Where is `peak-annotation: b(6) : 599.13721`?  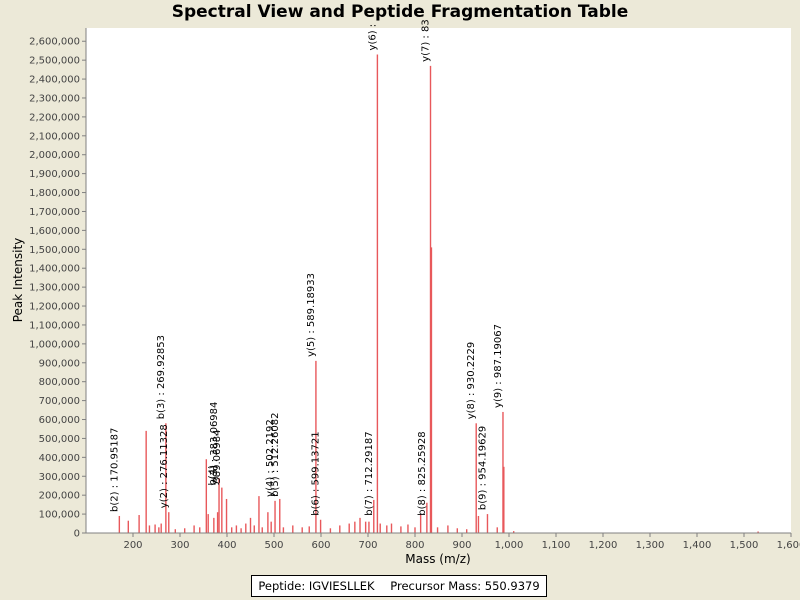 peak-annotation: b(6) : 599.13721 is located at coordinates (316, 473).